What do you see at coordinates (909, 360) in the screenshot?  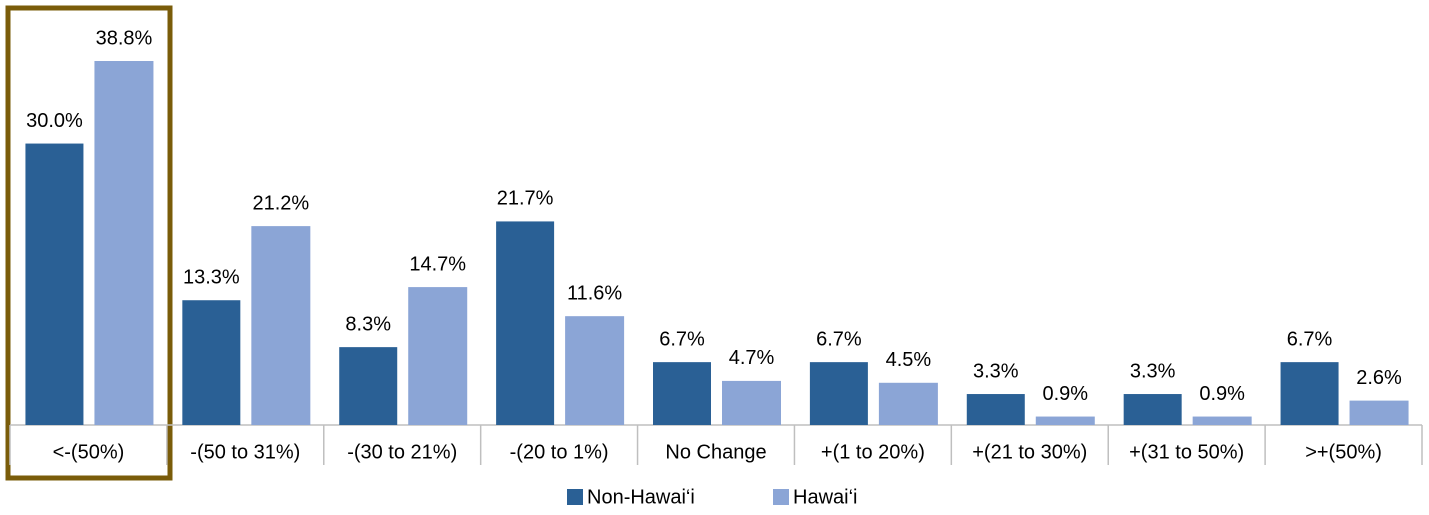 I see `data-label: 4.5%` at bounding box center [909, 360].